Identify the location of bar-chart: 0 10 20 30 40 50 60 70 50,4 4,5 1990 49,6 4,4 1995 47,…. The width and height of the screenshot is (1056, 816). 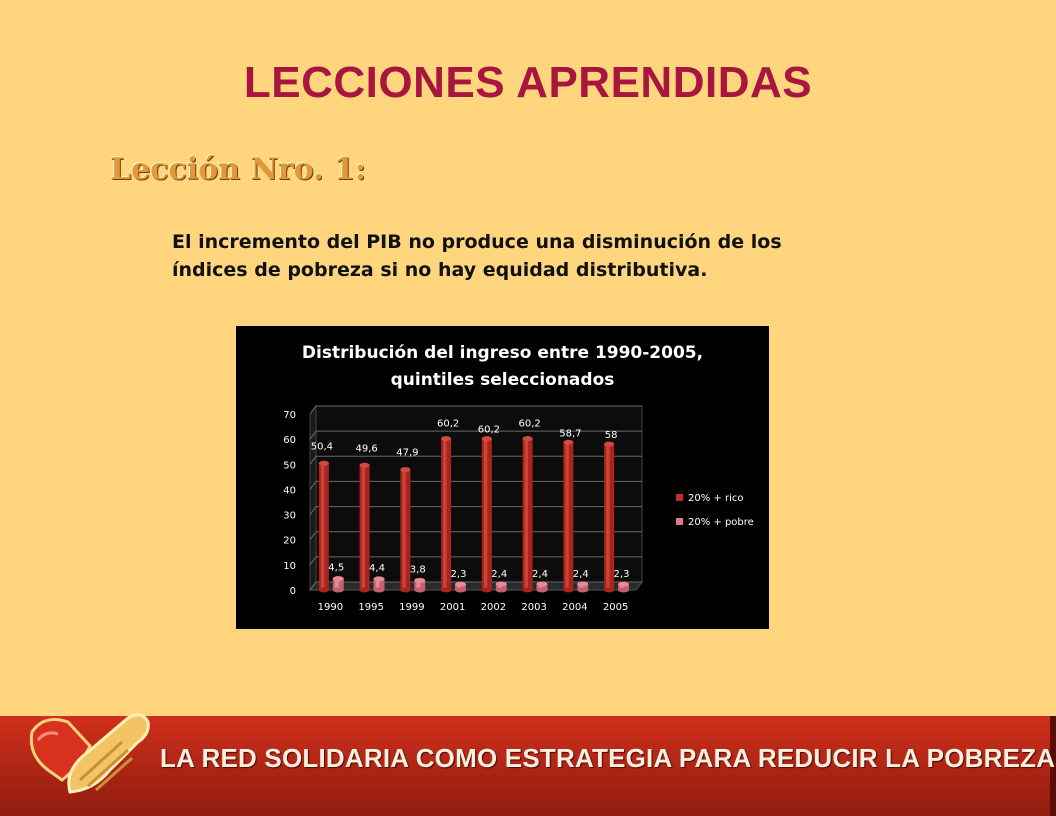
(518, 508).